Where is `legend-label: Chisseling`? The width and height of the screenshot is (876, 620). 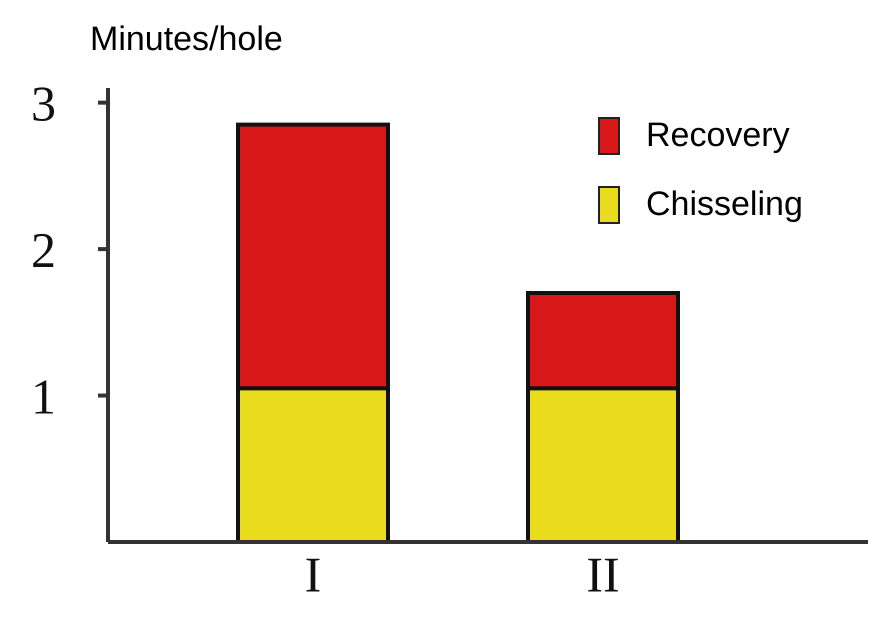 legend-label: Chisseling is located at coordinates (724, 204).